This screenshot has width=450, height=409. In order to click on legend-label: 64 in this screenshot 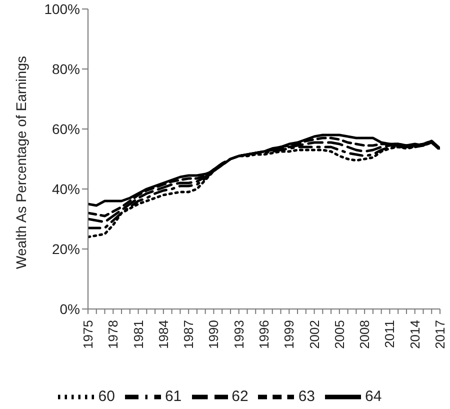, I will do `click(373, 396)`.